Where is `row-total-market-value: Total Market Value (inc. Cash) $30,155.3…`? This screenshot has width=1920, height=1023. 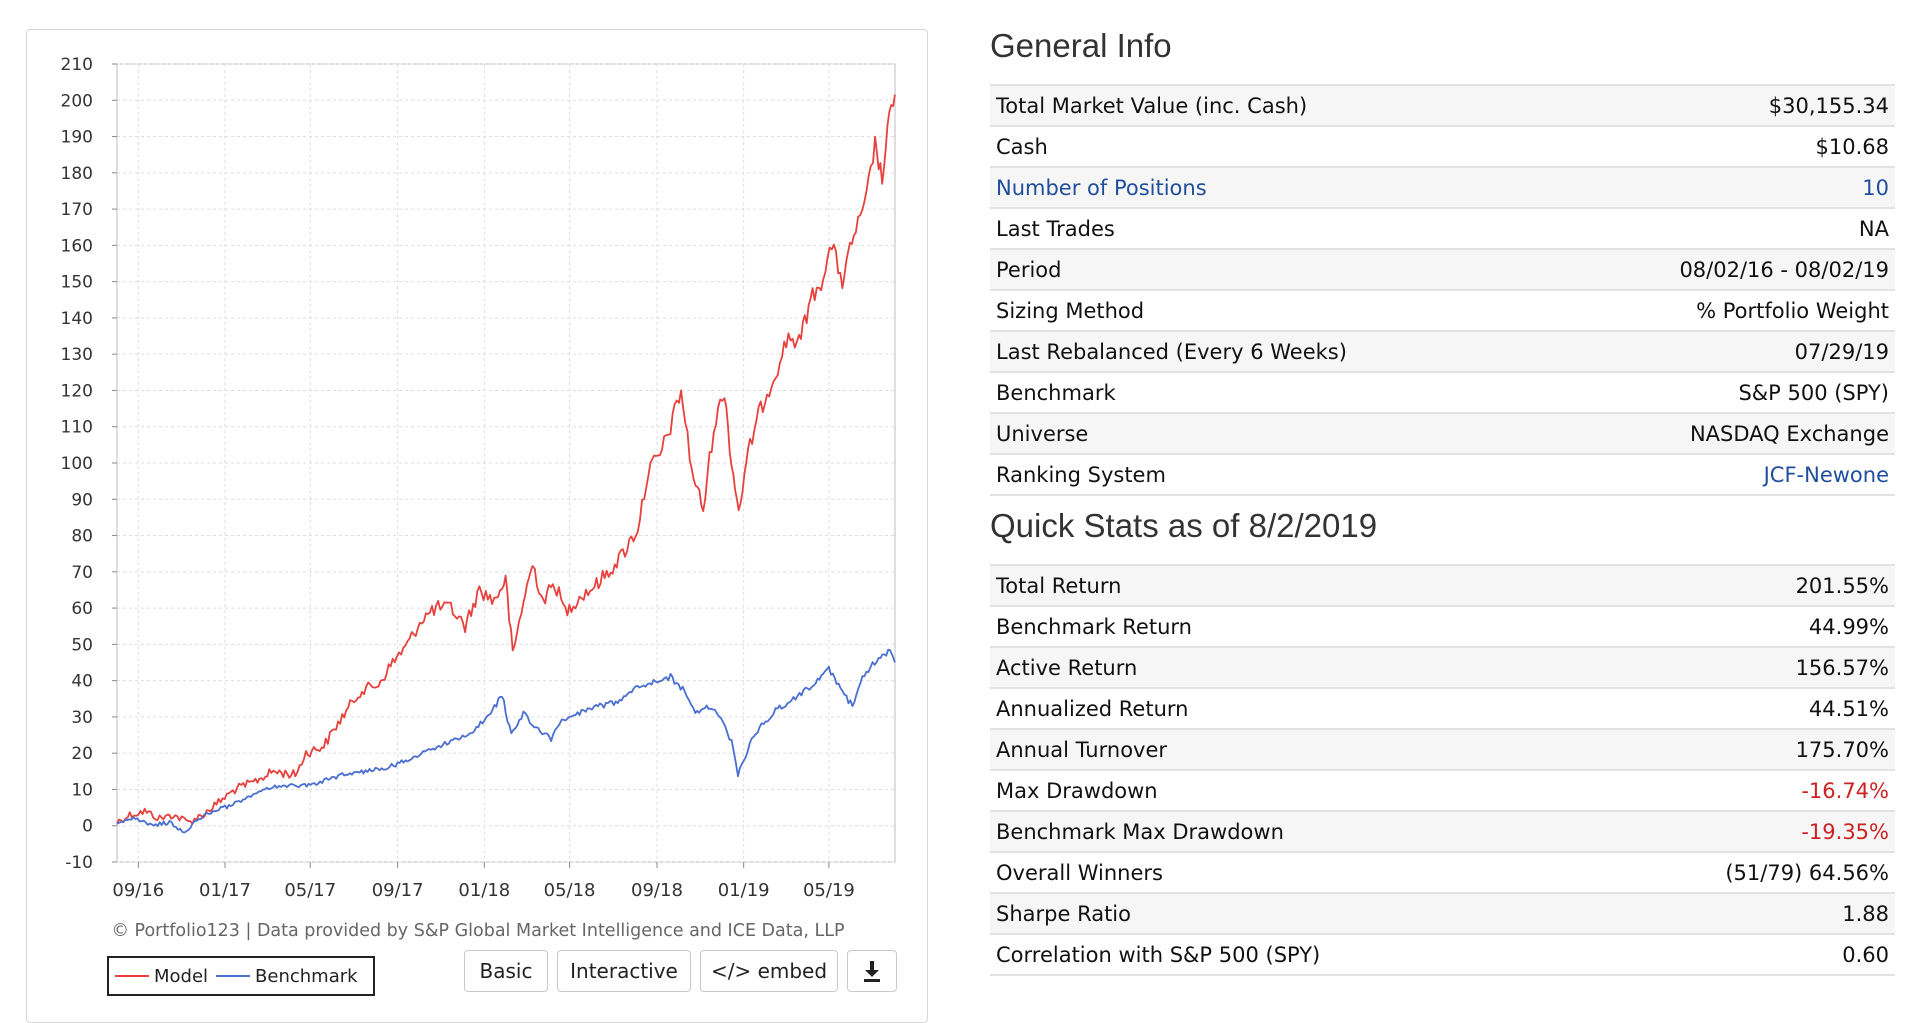
row-total-market-value: Total Market Value (inc. Cash) $30,155.3… is located at coordinates (1442, 106).